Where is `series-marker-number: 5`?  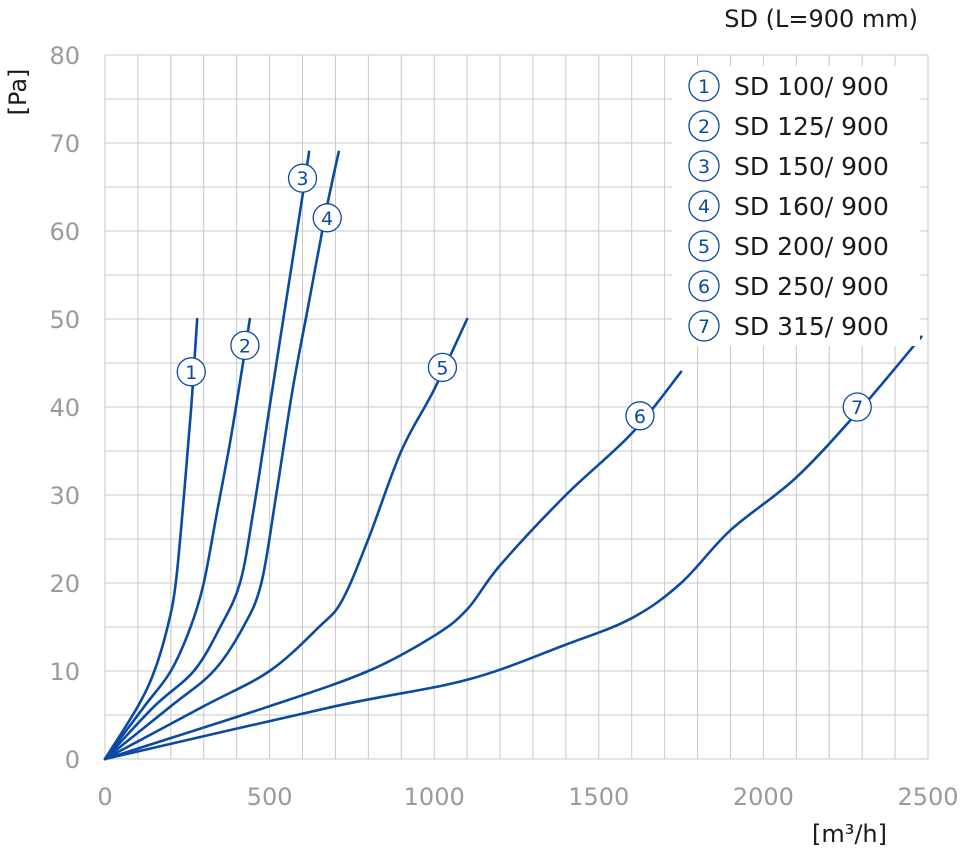 series-marker-number: 5 is located at coordinates (442, 368).